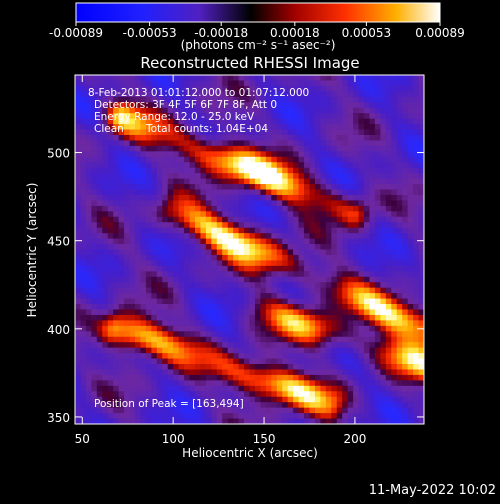  I want to click on annotation-peak: Position of Peak = [163,494], so click(169, 404).